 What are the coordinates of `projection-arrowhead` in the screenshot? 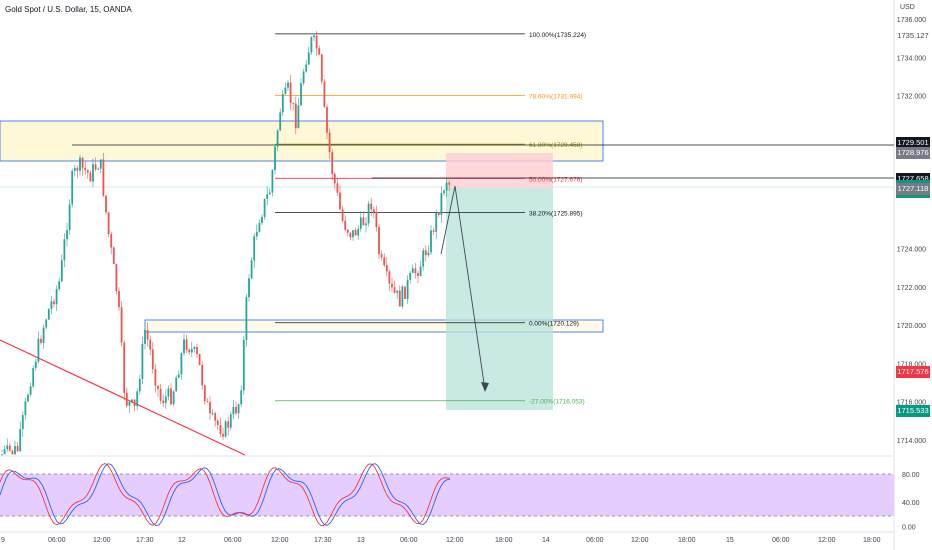 It's located at (485, 387).